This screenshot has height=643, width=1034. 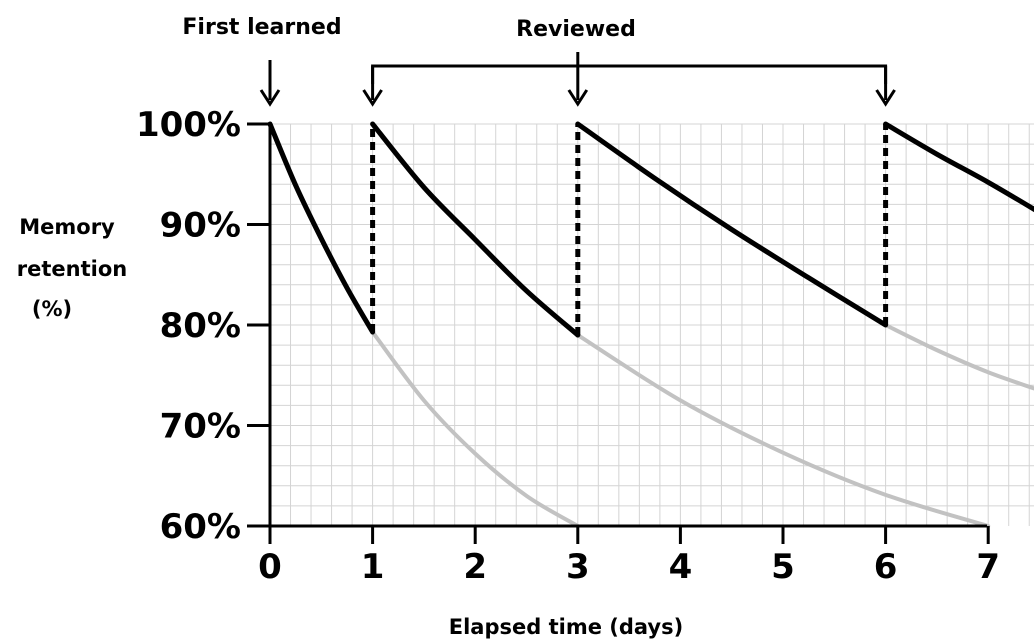 I want to click on x-tick-label: 6, so click(x=886, y=567).